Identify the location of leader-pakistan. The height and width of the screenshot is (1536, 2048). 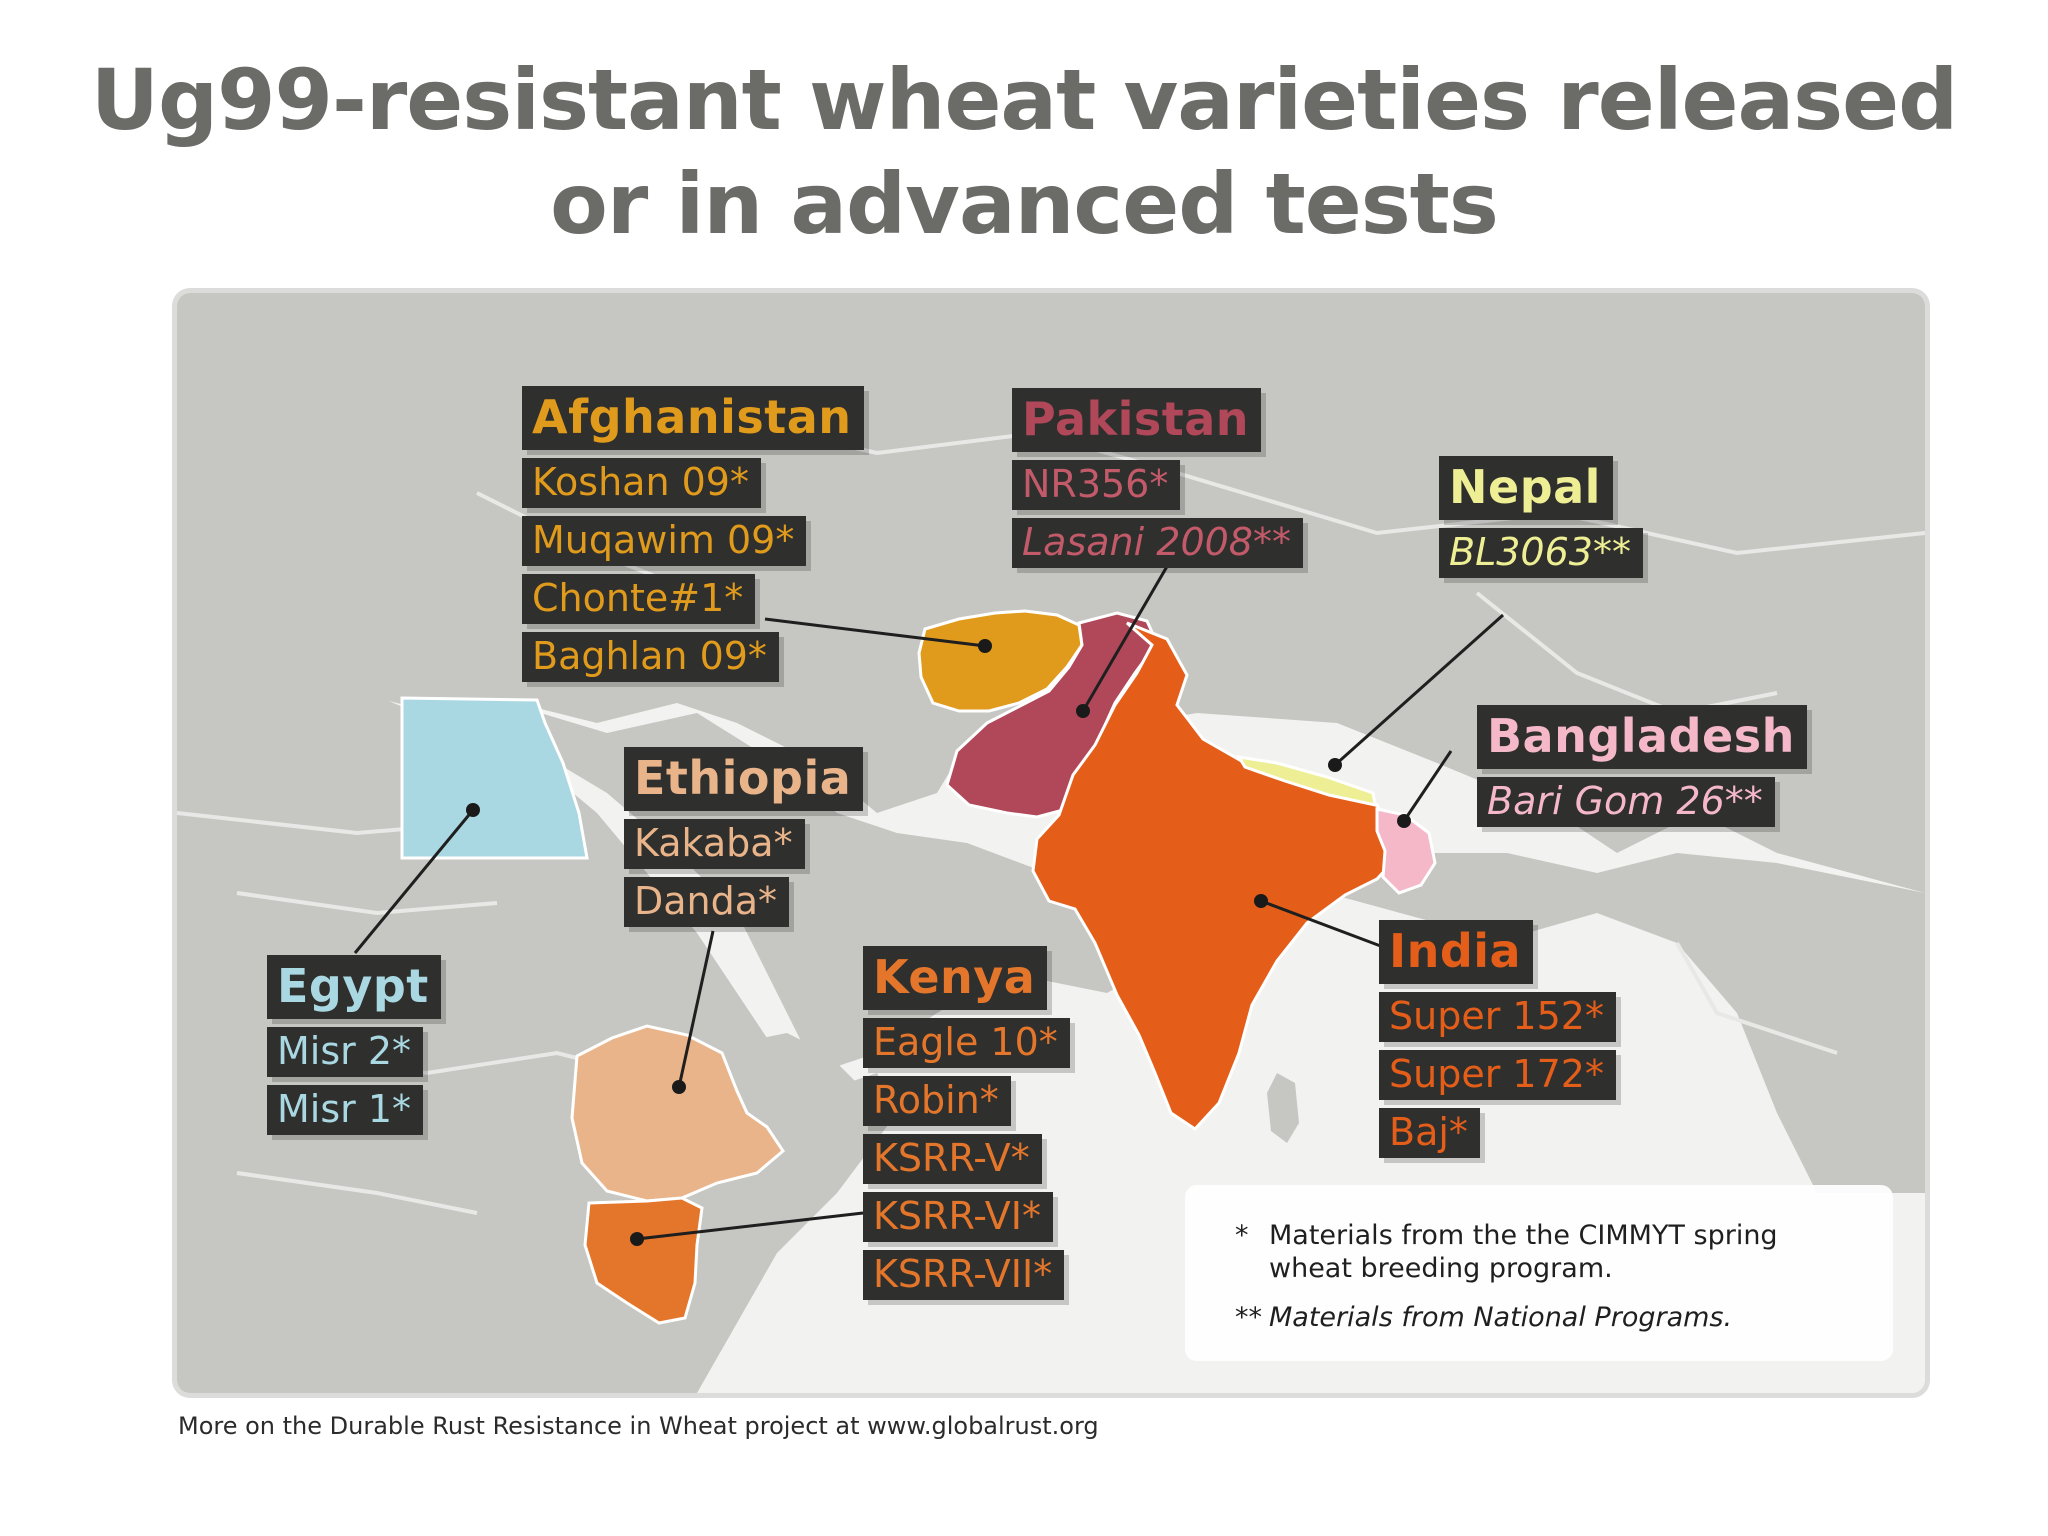
(1126, 637).